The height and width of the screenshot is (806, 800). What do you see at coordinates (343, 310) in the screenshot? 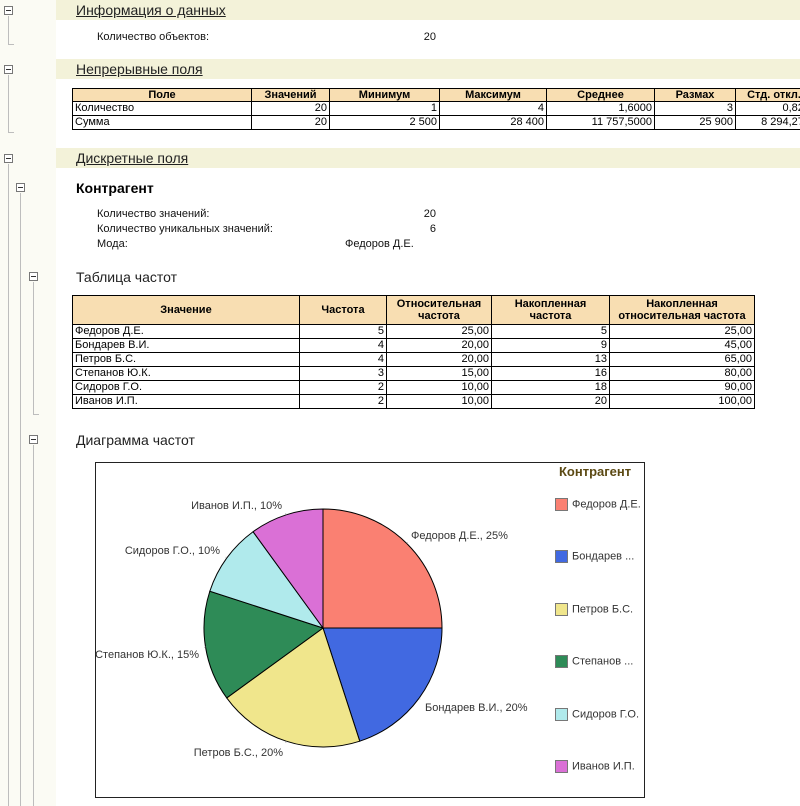
I see `column-header: Частота` at bounding box center [343, 310].